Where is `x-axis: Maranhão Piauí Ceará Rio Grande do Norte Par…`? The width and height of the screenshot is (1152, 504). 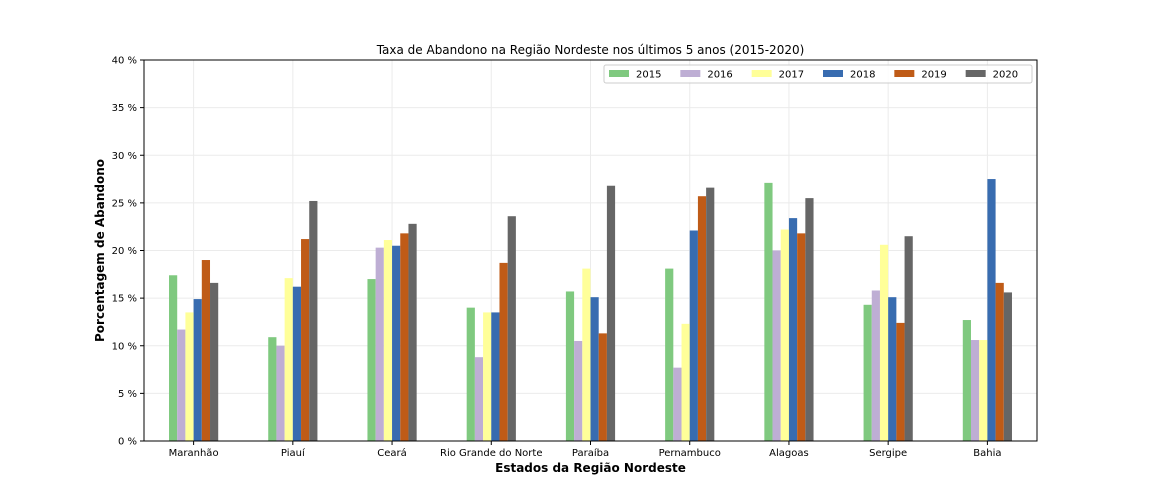
x-axis: Maranhão Piauí Ceará Rio Grande do Norte Par… is located at coordinates (585, 450).